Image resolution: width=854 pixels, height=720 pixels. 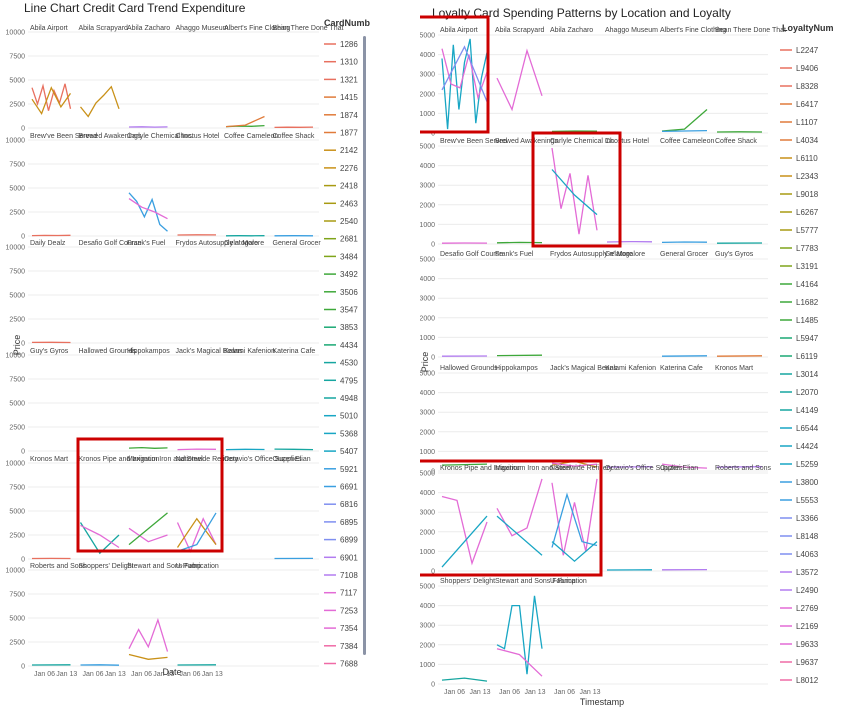 What do you see at coordinates (807, 176) in the screenshot?
I see `legend-item-label: L2343` at bounding box center [807, 176].